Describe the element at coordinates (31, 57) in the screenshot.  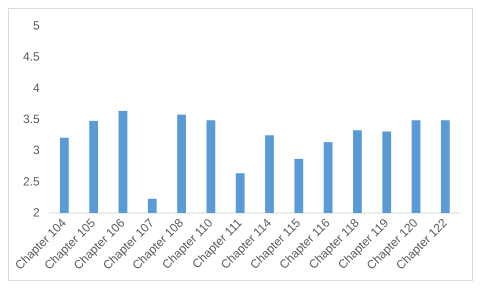
I see `y-tick-label: 4.5` at that location.